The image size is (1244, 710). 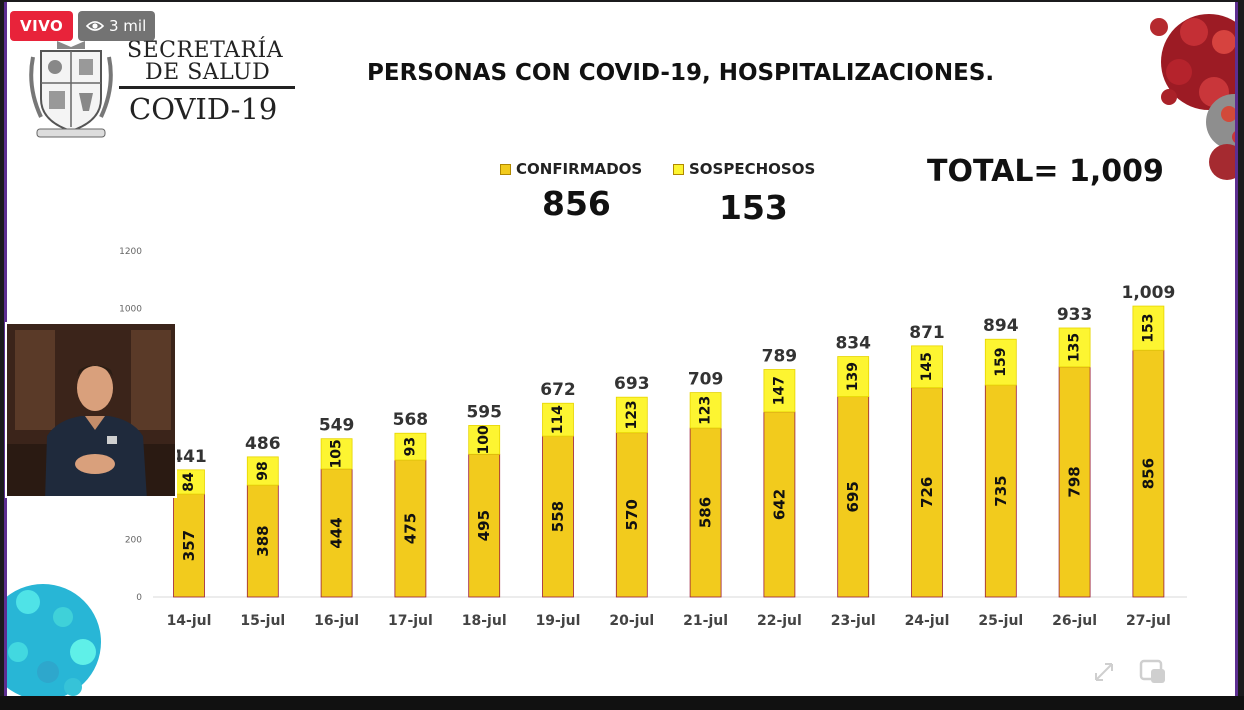 What do you see at coordinates (411, 420) in the screenshot?
I see `data-label-total: 568` at bounding box center [411, 420].